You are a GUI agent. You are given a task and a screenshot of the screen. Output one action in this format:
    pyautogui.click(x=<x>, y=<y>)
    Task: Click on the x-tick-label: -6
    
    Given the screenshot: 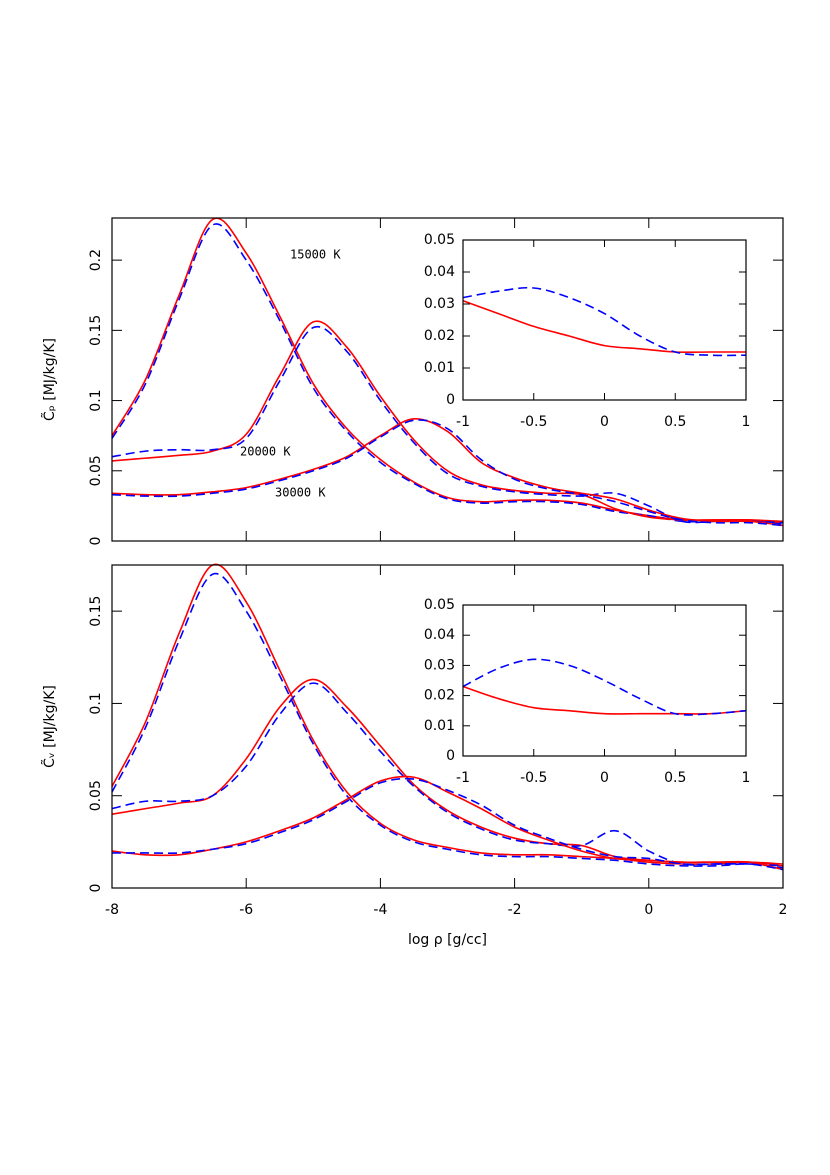 What is the action you would take?
    pyautogui.click(x=246, y=910)
    